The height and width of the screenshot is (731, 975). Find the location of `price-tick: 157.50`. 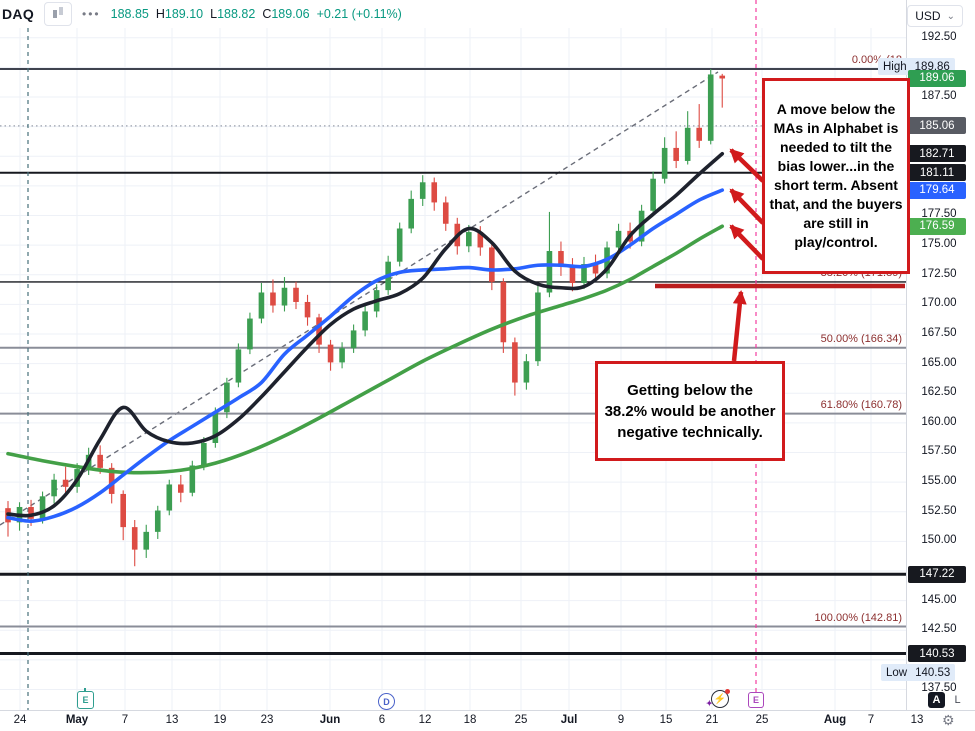

price-tick: 157.50 is located at coordinates (939, 451).